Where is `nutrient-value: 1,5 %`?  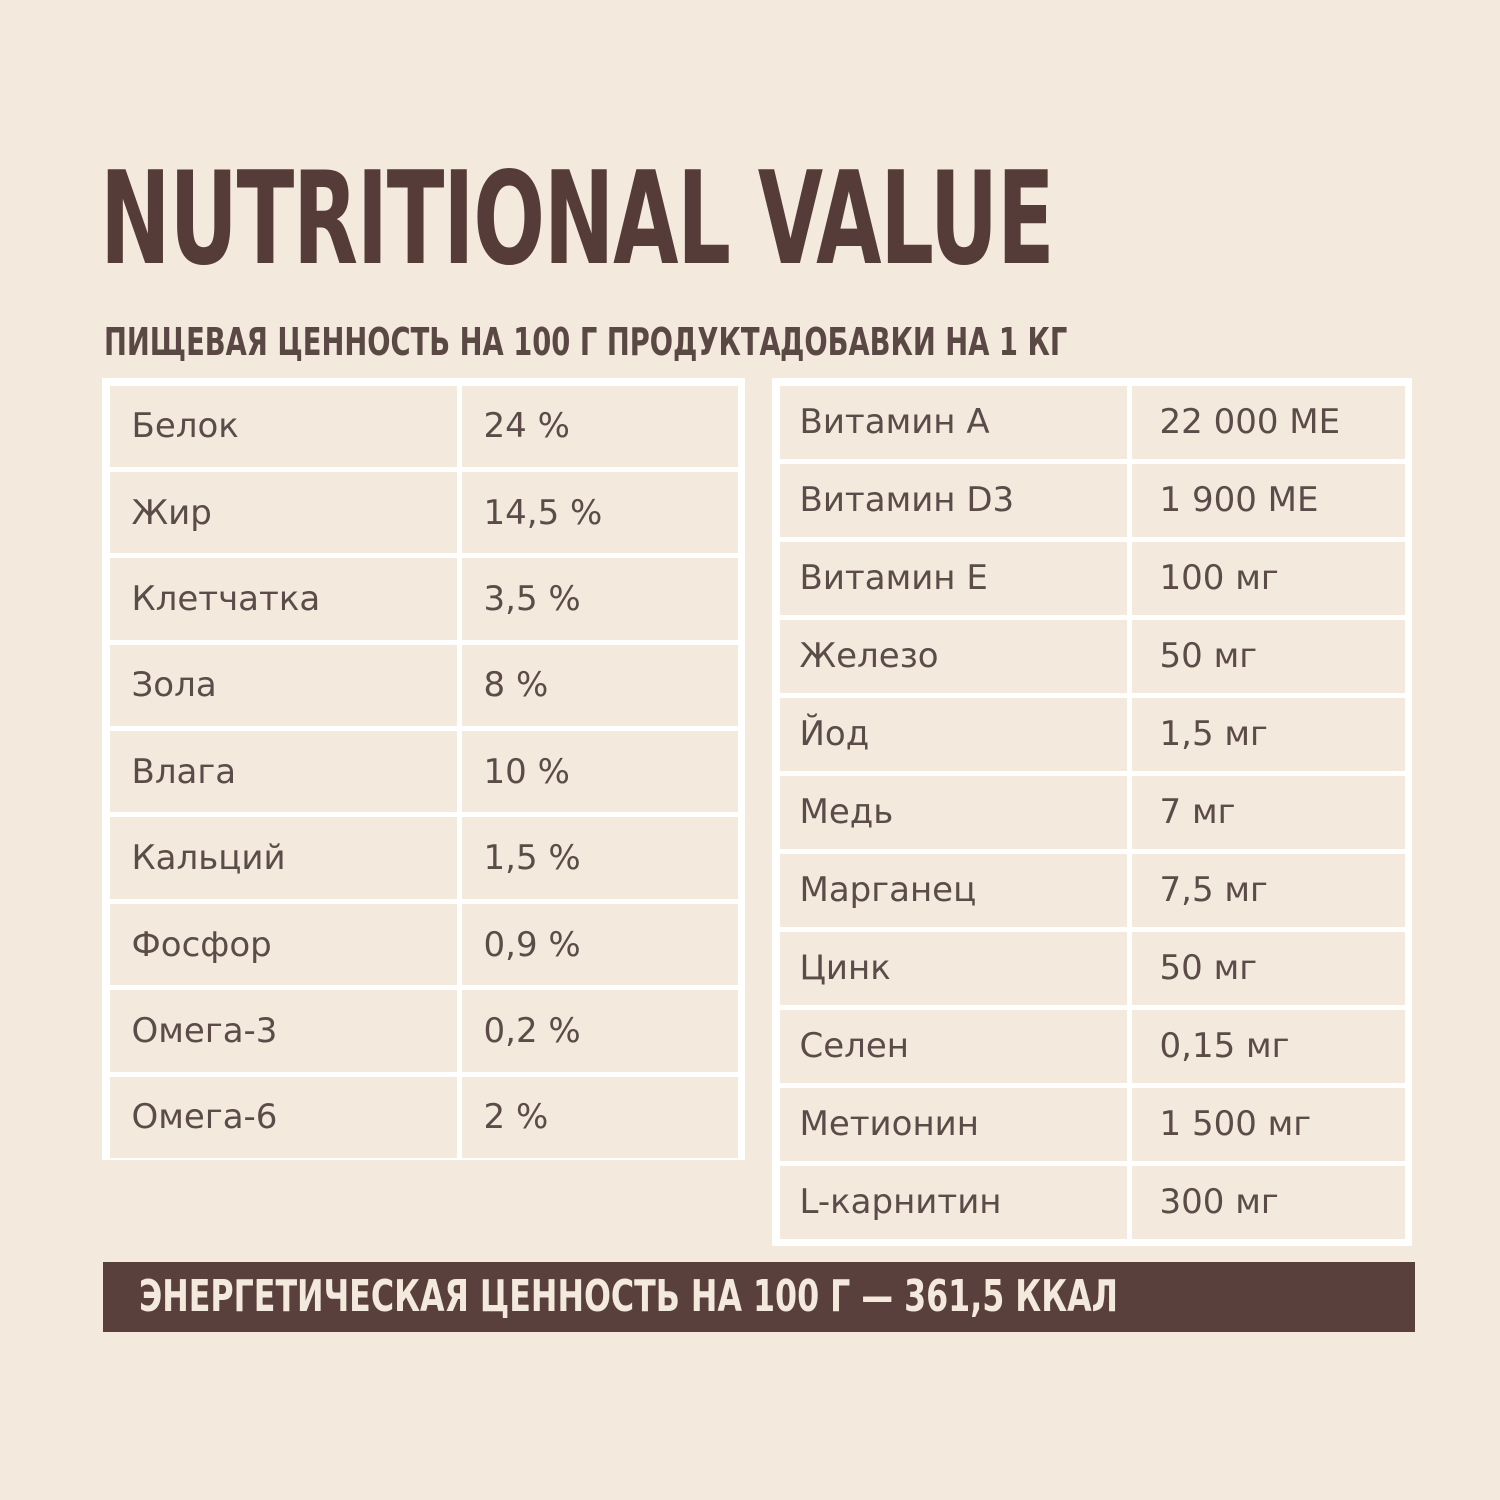
nutrient-value: 1,5 % is located at coordinates (599, 858).